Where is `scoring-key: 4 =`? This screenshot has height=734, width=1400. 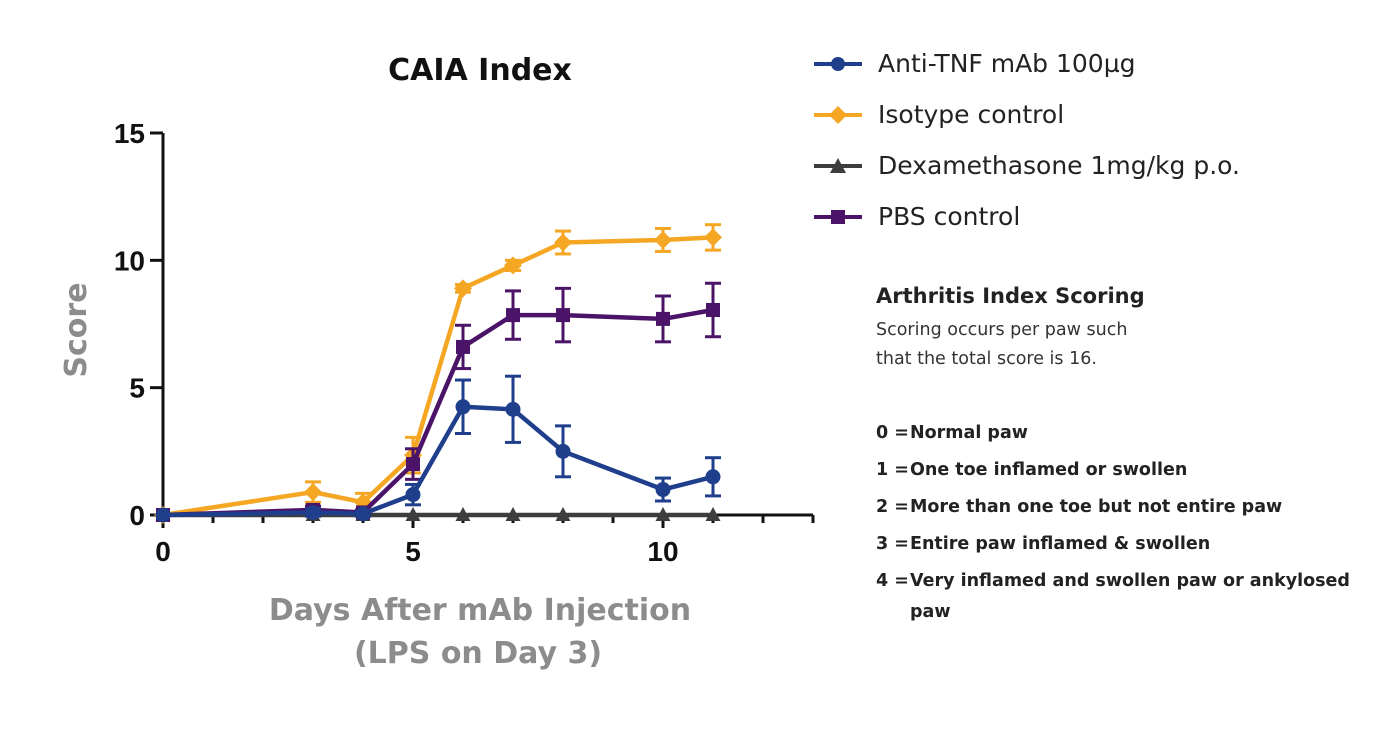
scoring-key: 4 = is located at coordinates (892, 581).